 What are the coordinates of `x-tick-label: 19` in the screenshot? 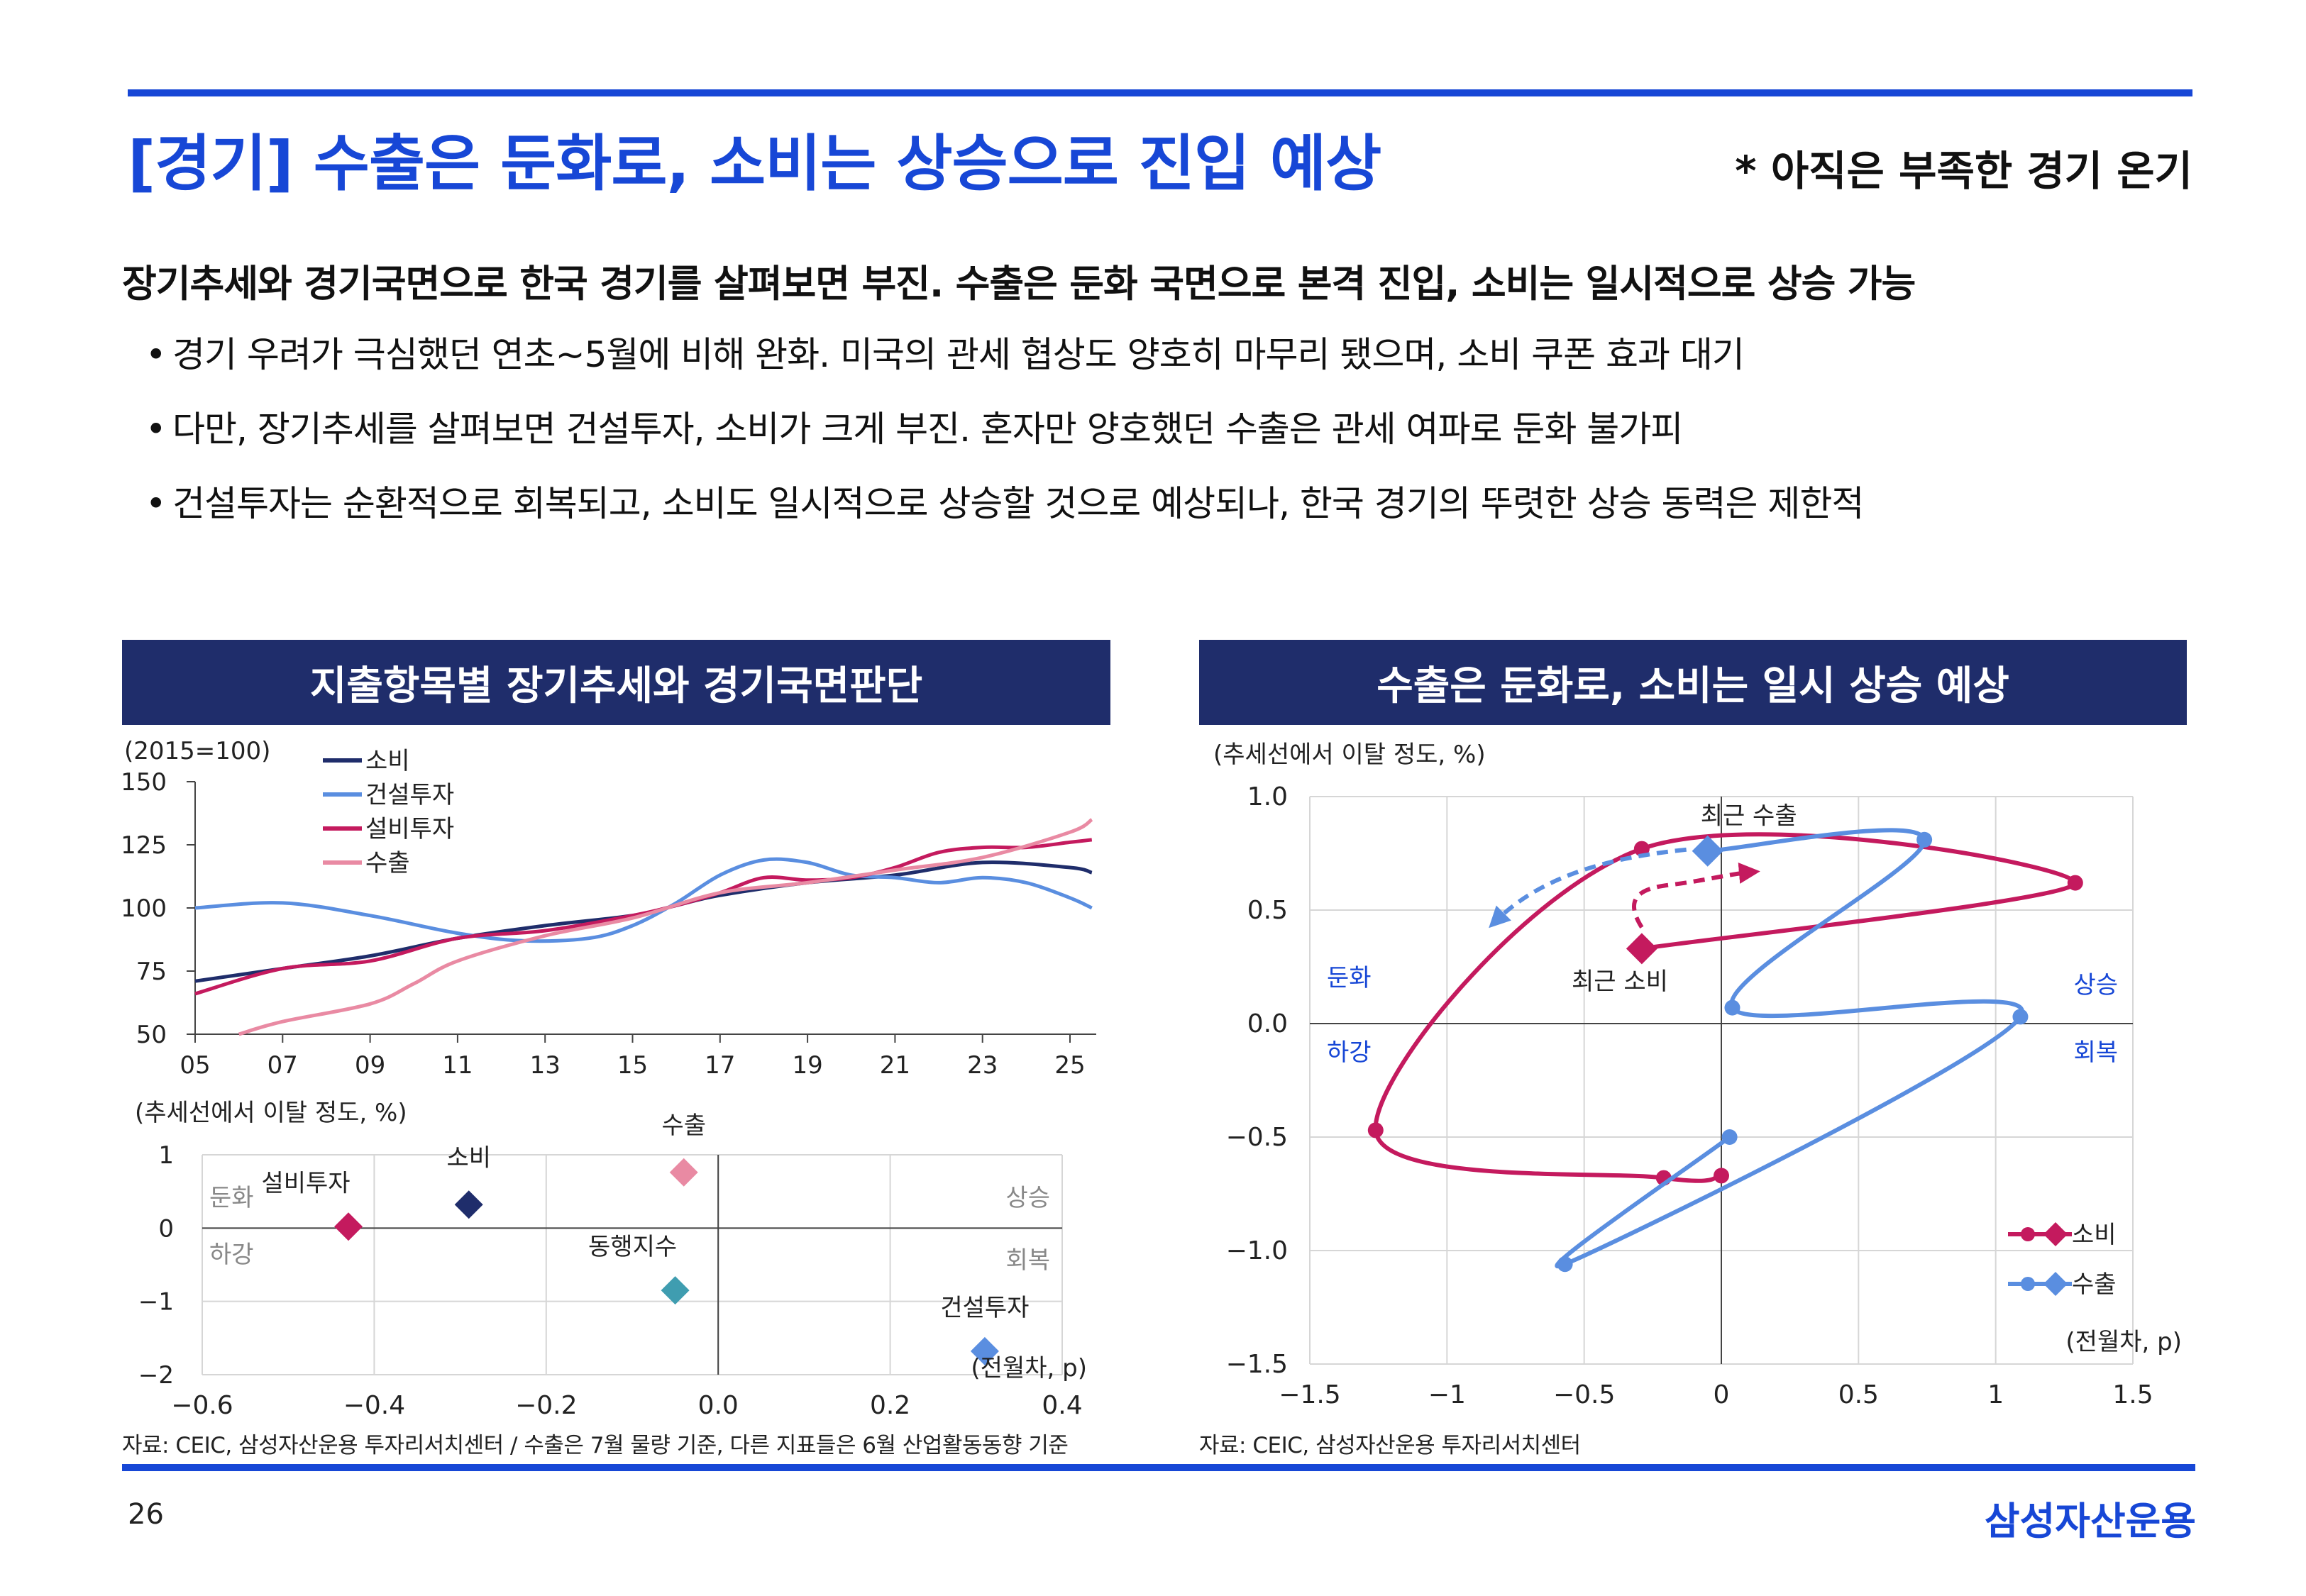 It's located at (807, 1065).